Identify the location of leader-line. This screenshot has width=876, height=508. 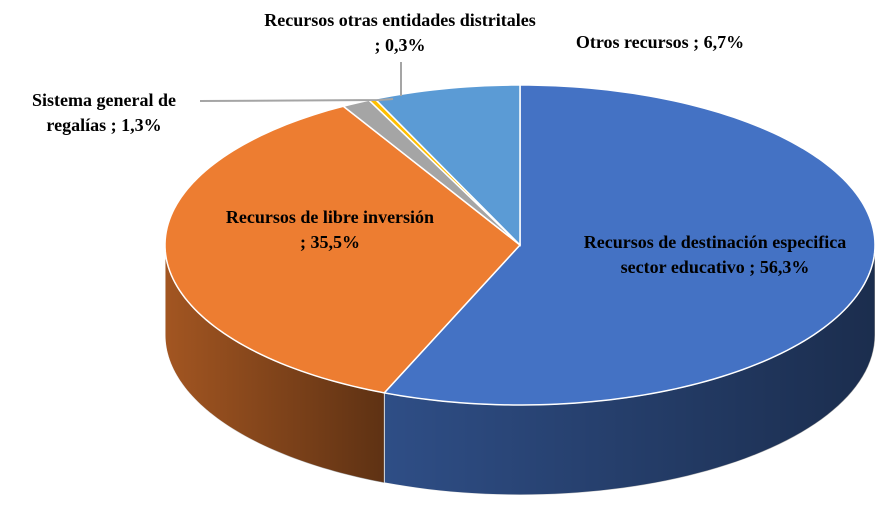
(296, 100).